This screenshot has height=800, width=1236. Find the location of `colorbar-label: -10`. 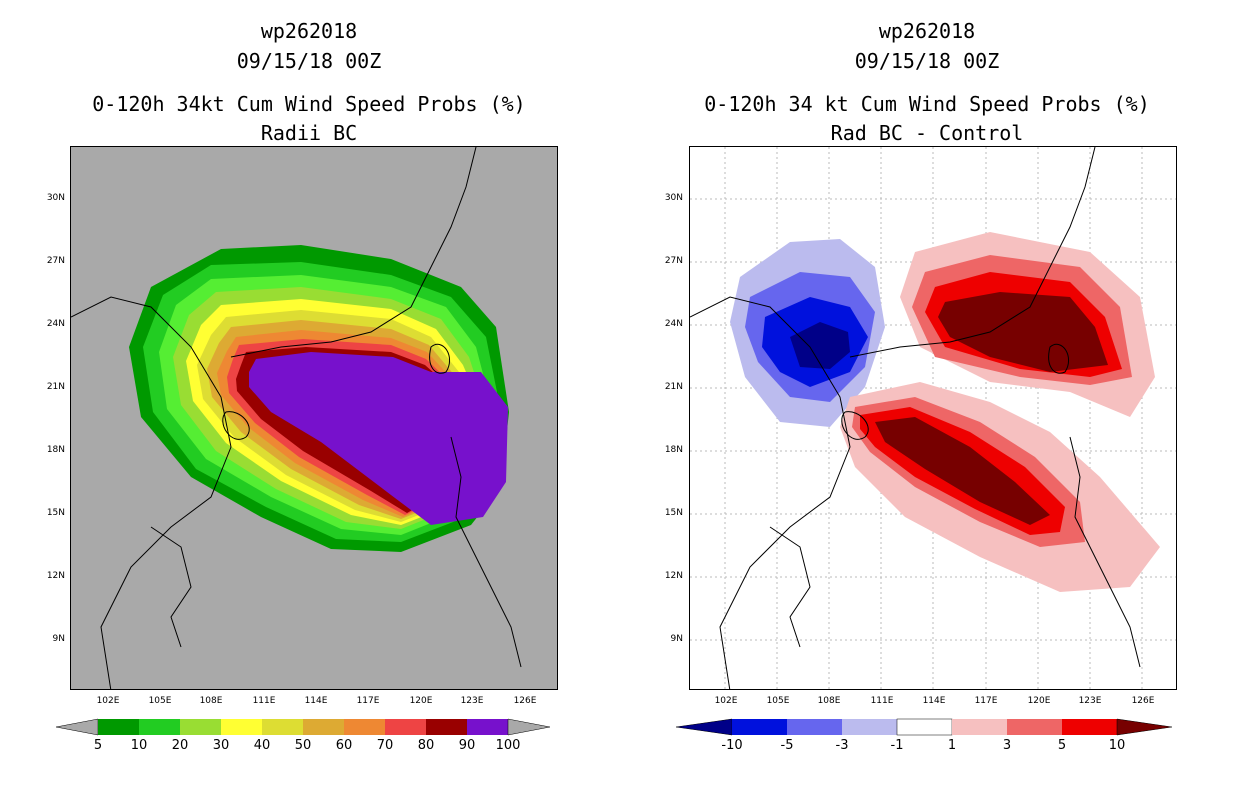

colorbar-label: -10 is located at coordinates (732, 745).